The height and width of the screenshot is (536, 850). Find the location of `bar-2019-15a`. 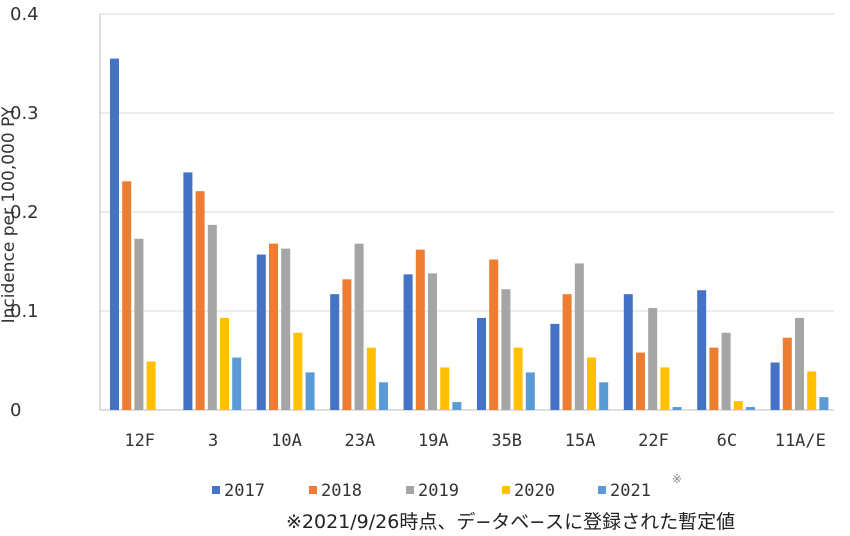

bar-2019-15a is located at coordinates (579, 336).